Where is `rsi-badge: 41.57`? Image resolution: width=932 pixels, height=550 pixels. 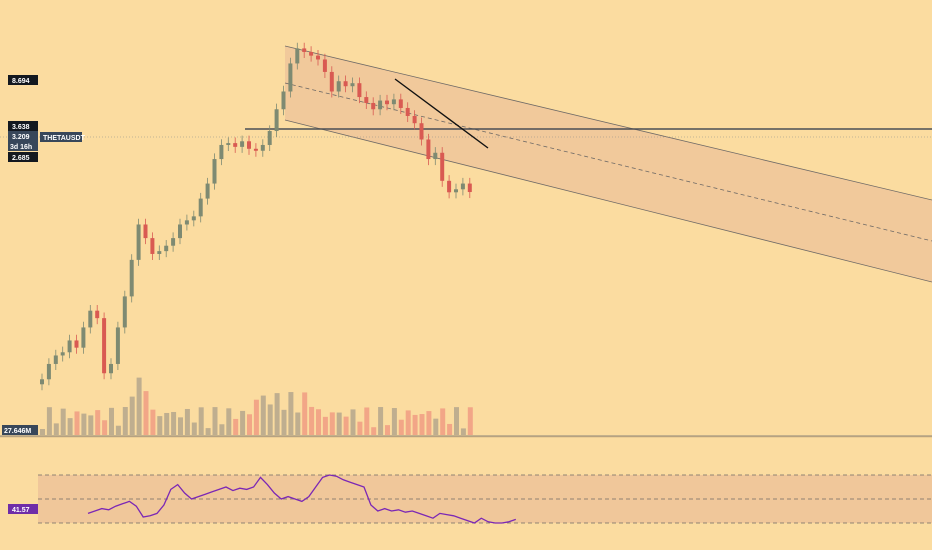
rsi-badge: 41.57 is located at coordinates (23, 509).